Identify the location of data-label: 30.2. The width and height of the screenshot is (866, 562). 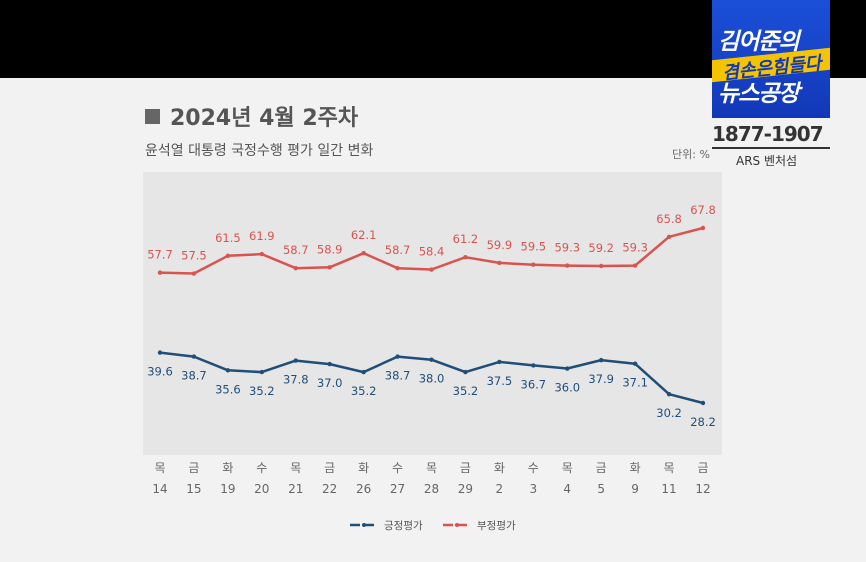
(669, 413).